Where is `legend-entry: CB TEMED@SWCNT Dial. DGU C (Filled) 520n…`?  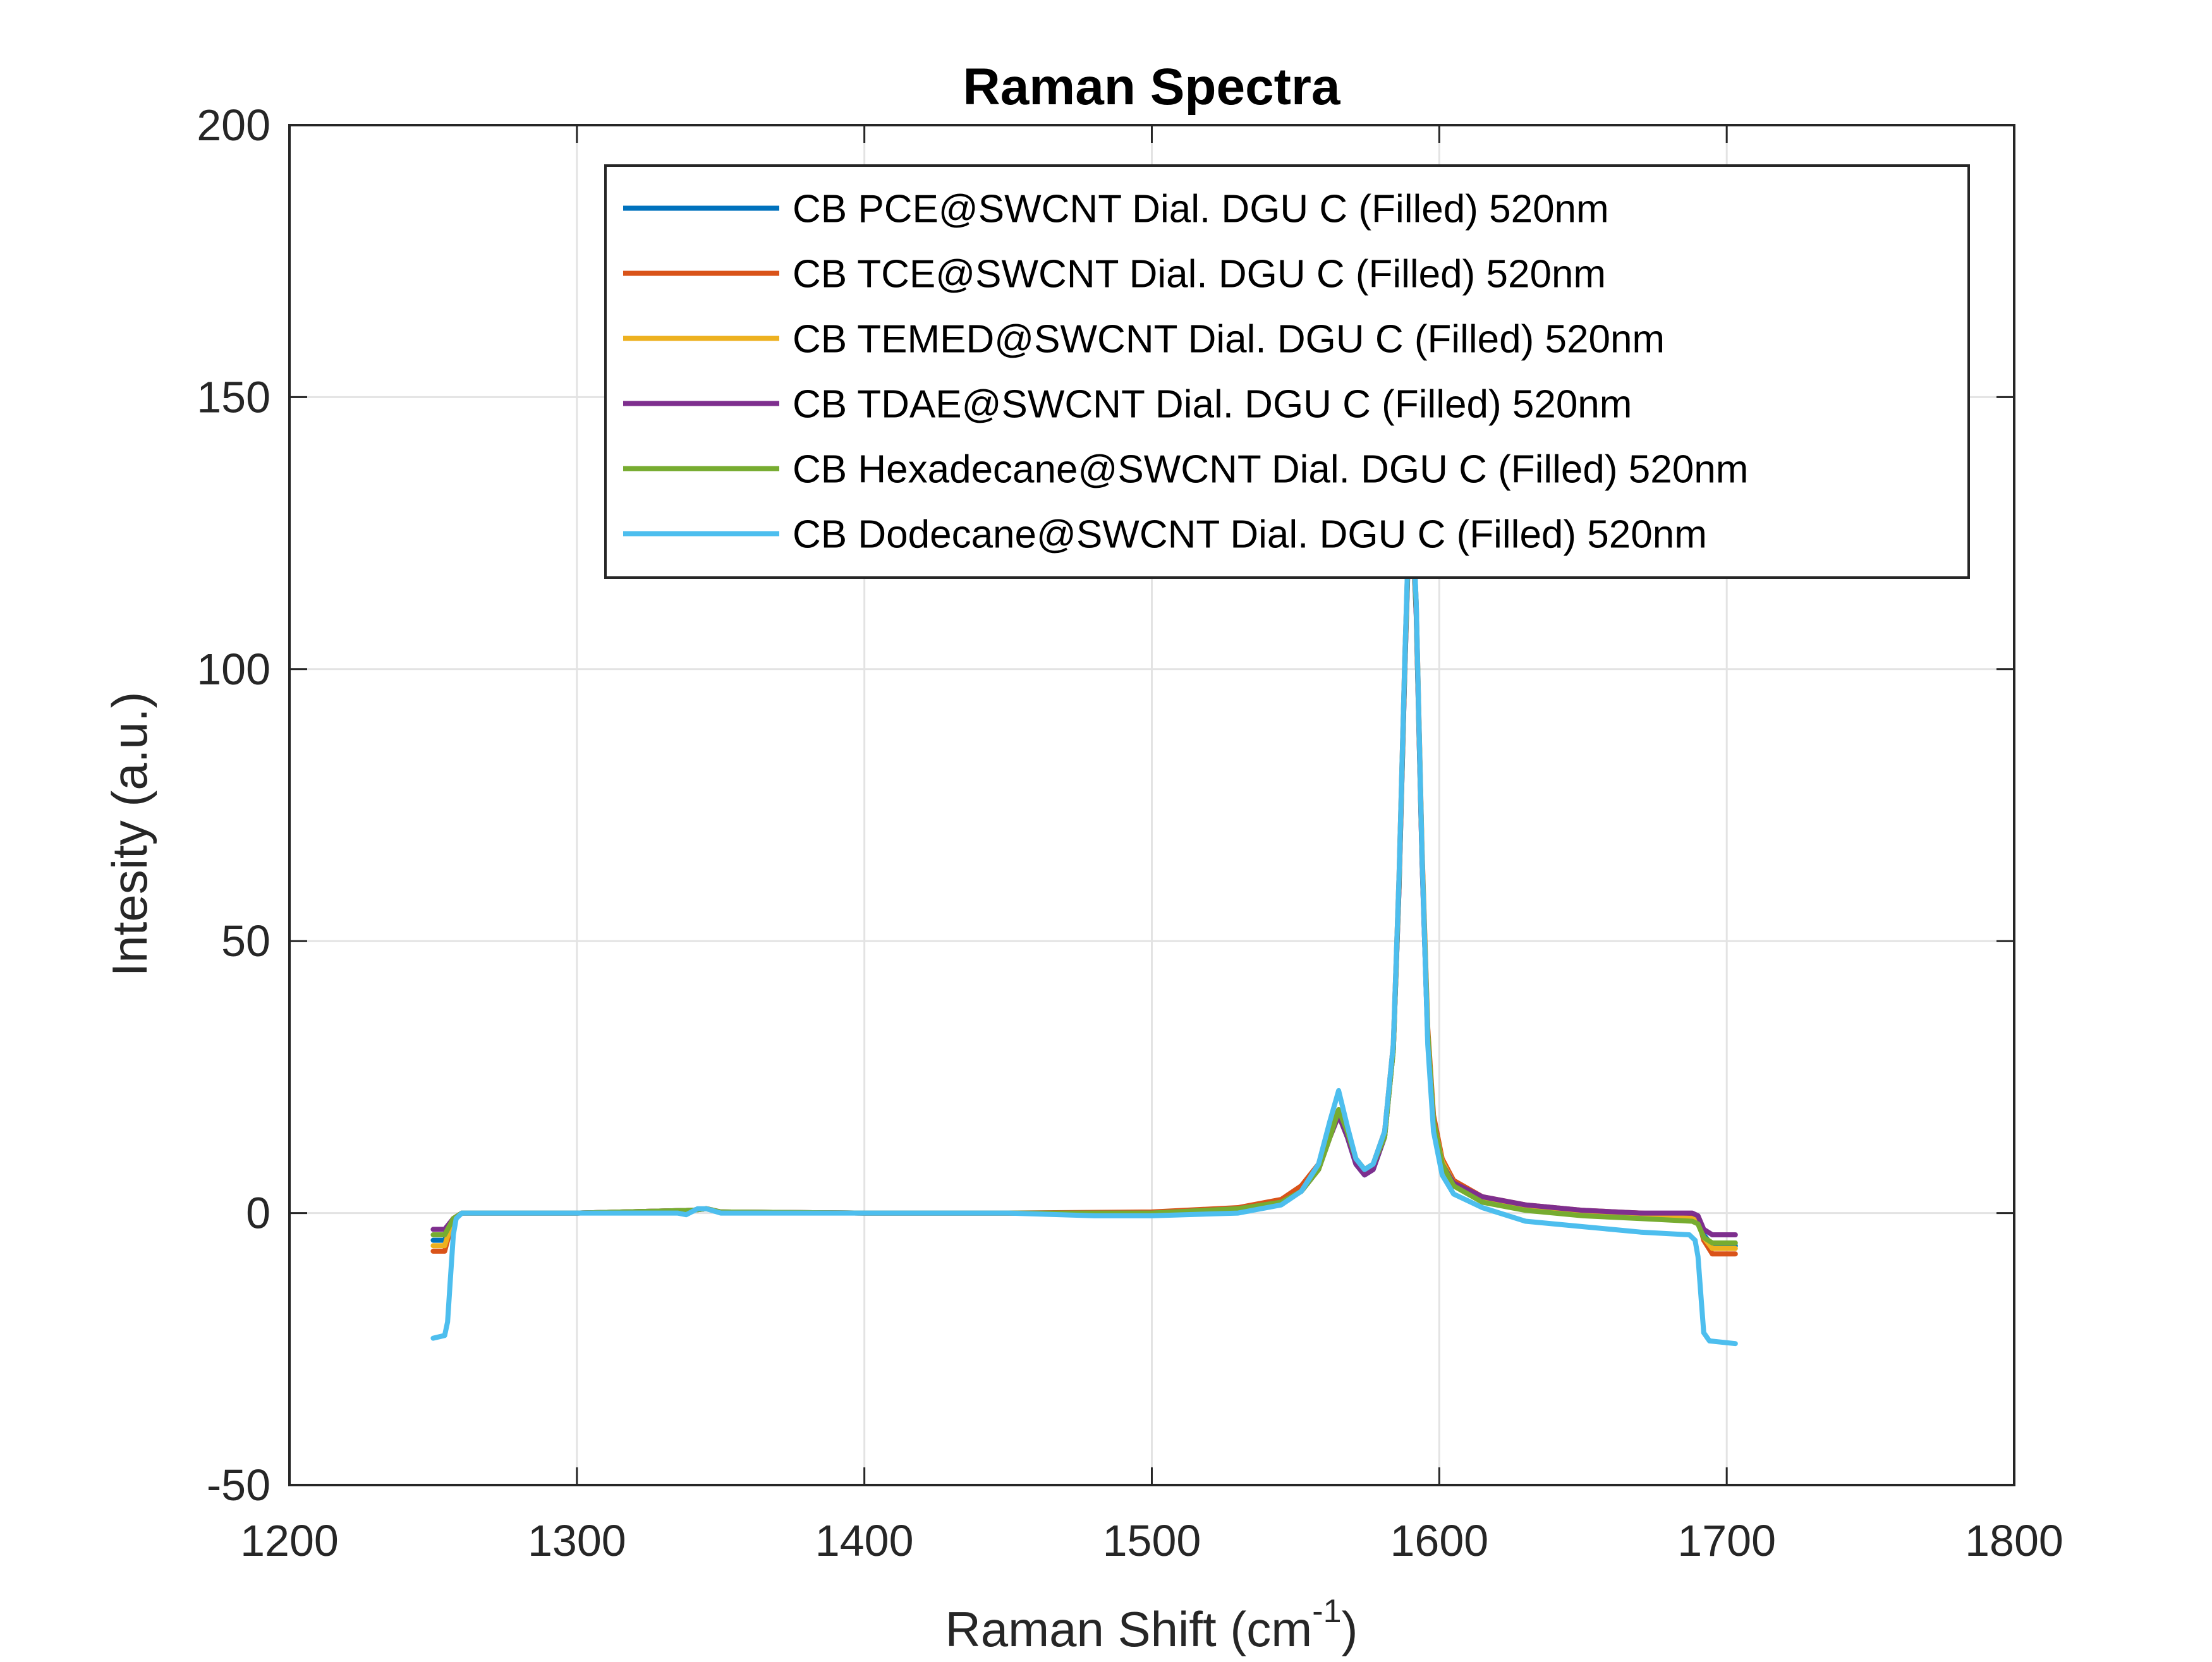 legend-entry: CB TEMED@SWCNT Dial. DGU C (Filled) 520n… is located at coordinates (1229, 339).